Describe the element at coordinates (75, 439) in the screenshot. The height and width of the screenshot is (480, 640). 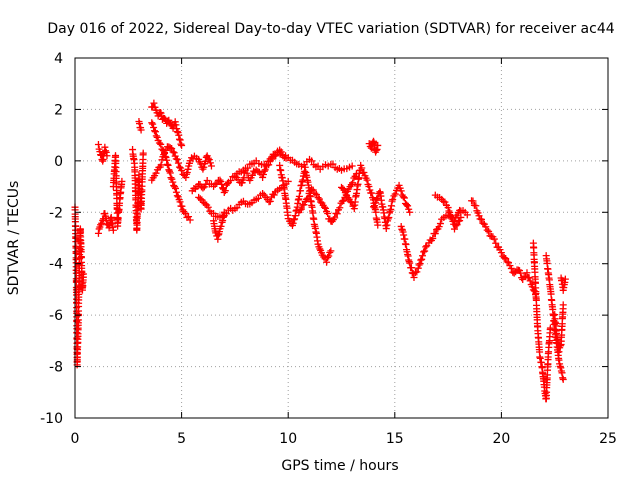
I see `x-tick-label: 0` at that location.